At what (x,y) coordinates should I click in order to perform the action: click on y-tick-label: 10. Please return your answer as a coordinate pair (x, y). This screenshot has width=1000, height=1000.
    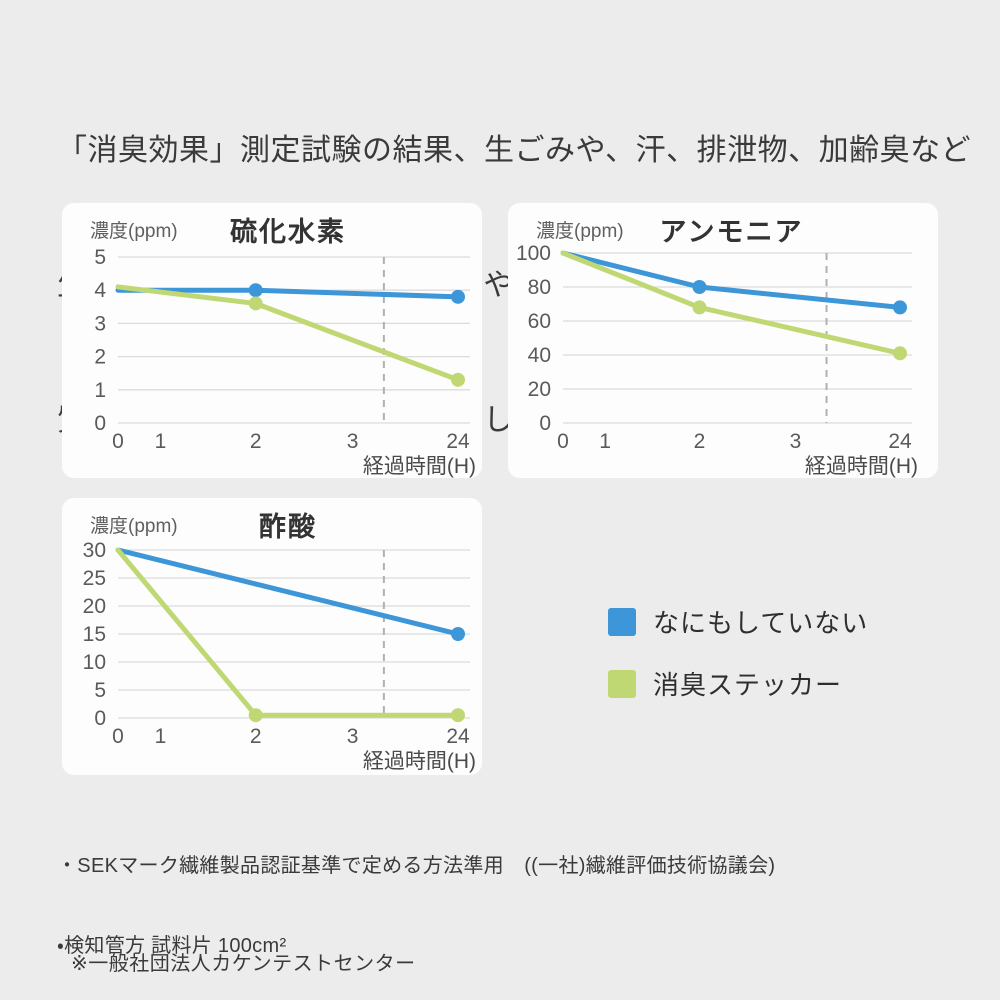
    Looking at the image, I should click on (94, 662).